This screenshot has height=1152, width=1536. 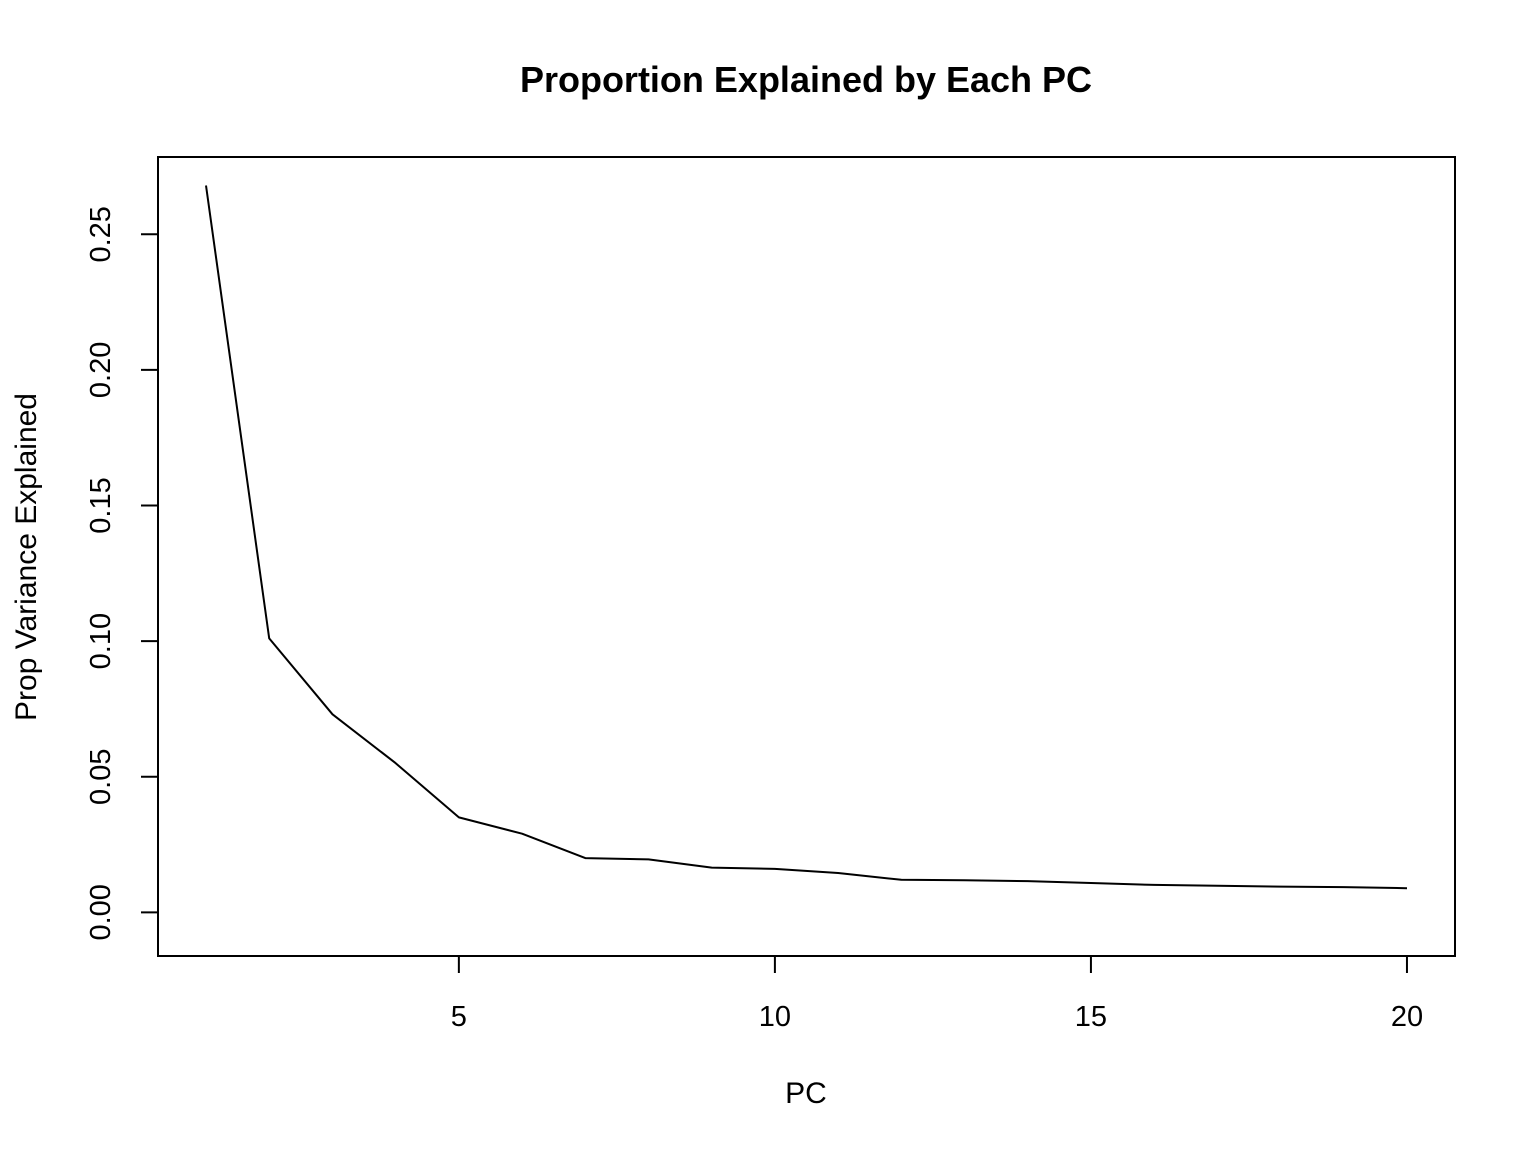 I want to click on y-tick-label: 0.20, so click(x=101, y=370).